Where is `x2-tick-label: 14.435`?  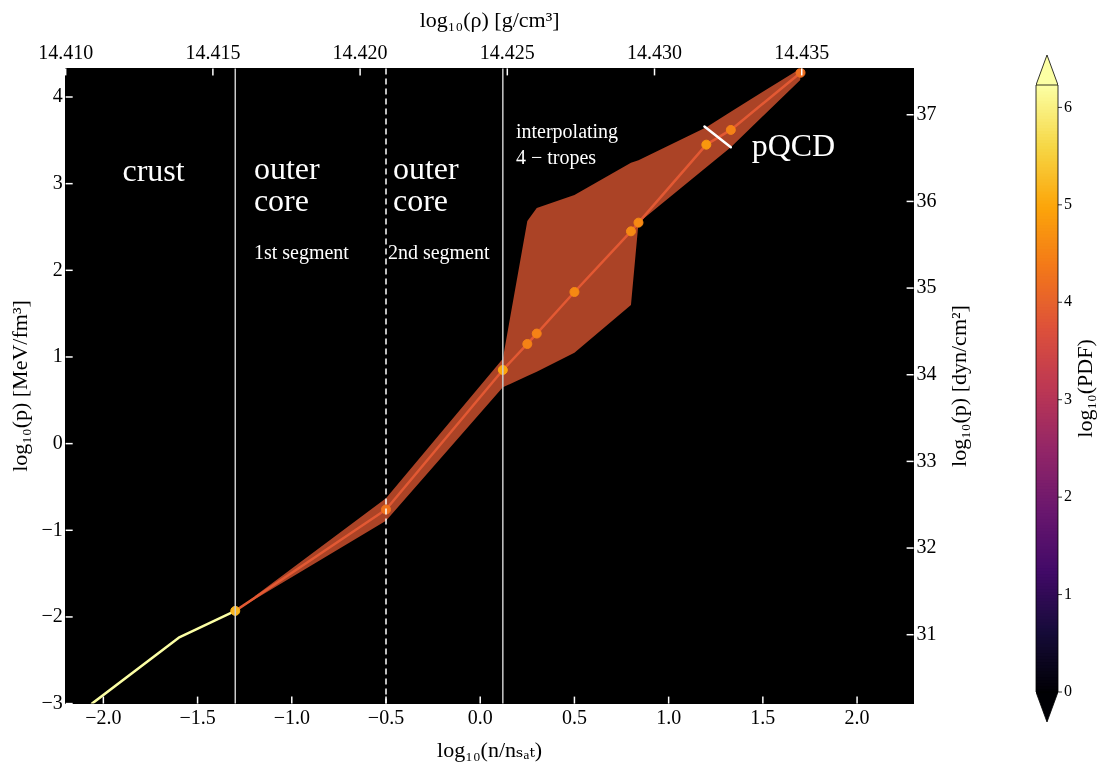
x2-tick-label: 14.435 is located at coordinates (802, 51).